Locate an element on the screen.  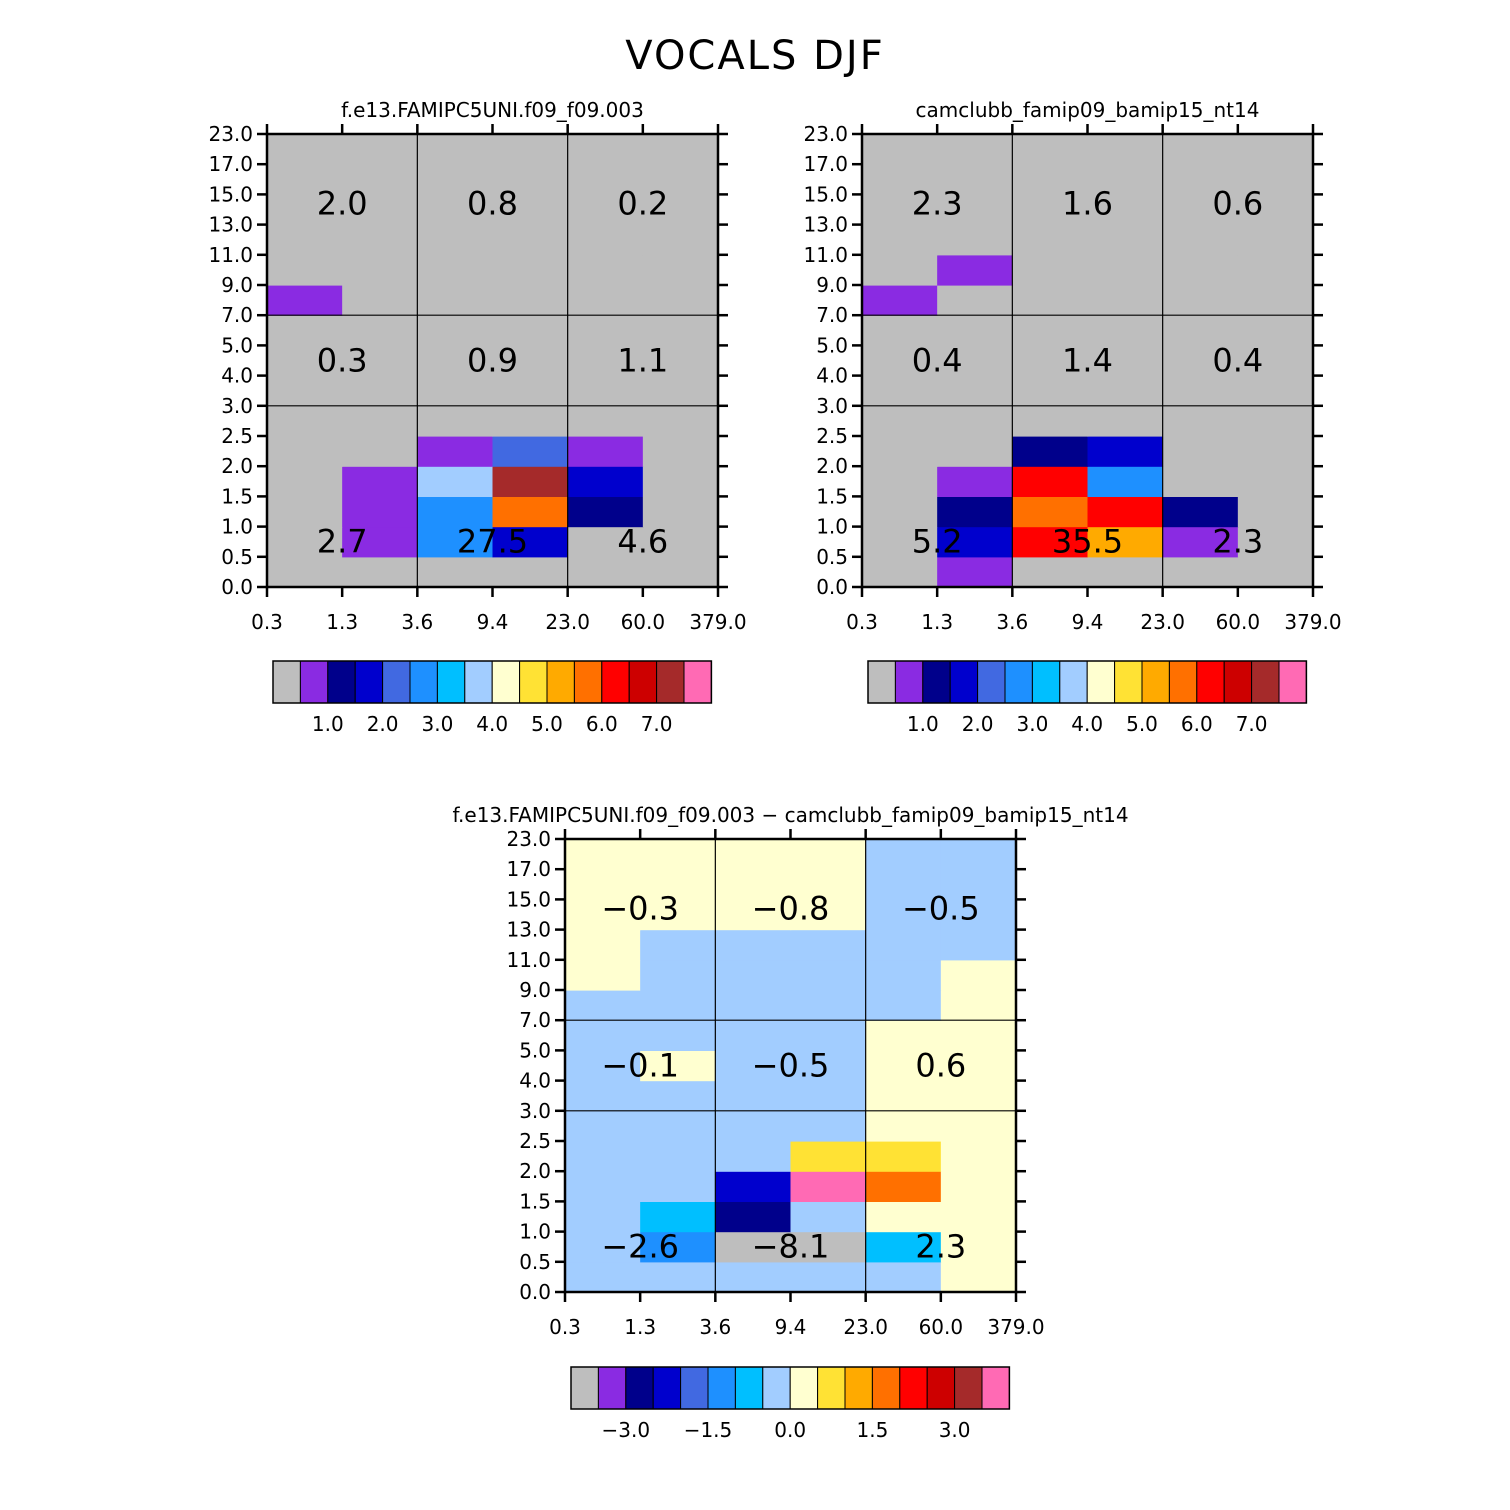
y-tick-label: 17.0 is located at coordinates (230, 164).